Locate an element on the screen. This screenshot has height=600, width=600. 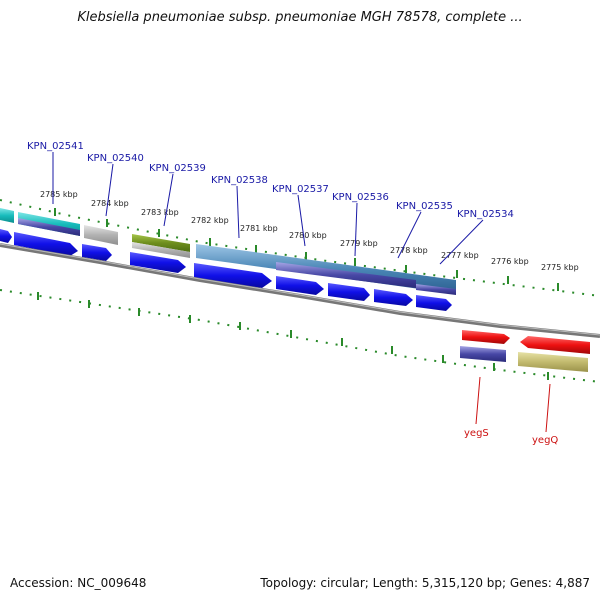
gene-arrows-top is located at coordinates (226, 270).